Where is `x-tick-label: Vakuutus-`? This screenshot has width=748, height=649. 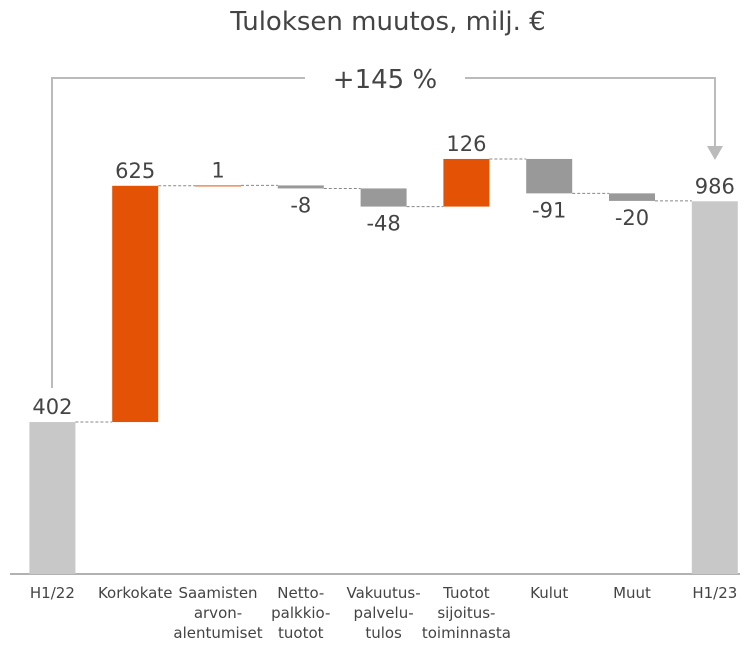 x-tick-label: Vakuutus- is located at coordinates (384, 593).